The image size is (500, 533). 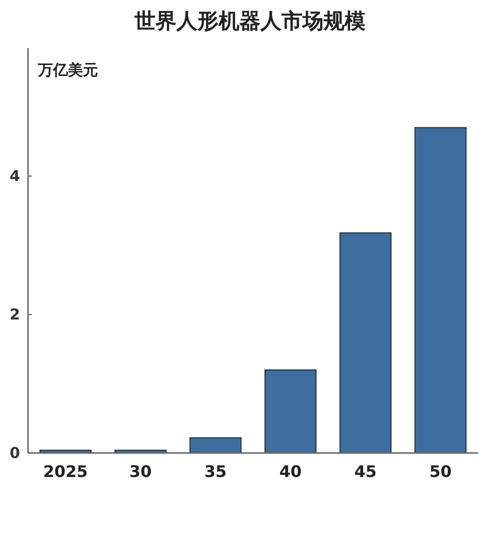 I want to click on y-tick-label: 4, so click(x=15, y=176).